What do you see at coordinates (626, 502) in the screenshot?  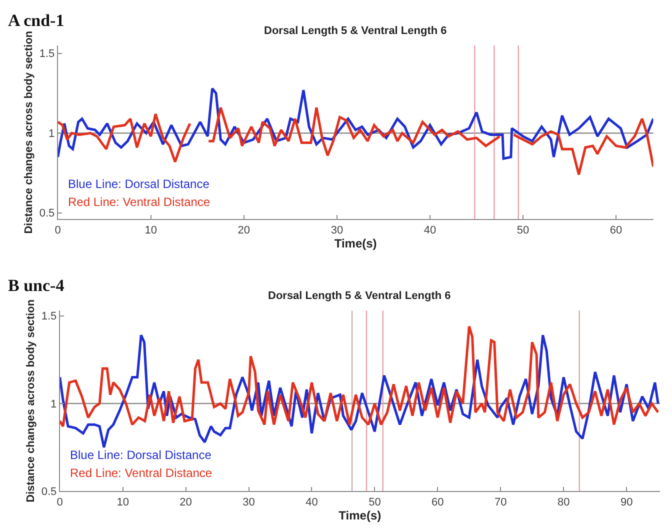 I see `x-tick-label: 90` at bounding box center [626, 502].